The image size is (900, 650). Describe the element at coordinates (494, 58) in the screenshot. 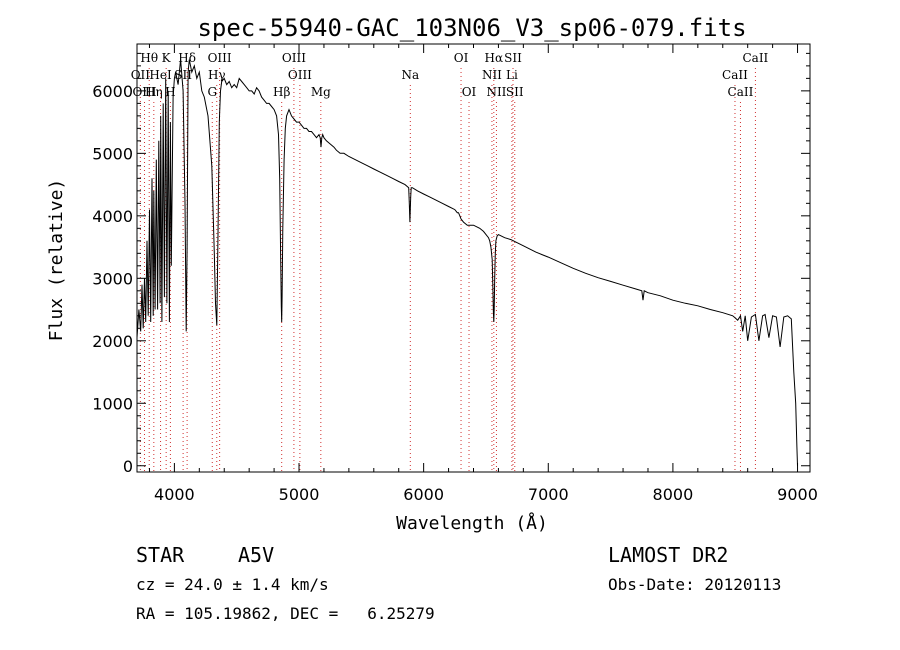

I see `line-marker-label: Hα` at that location.